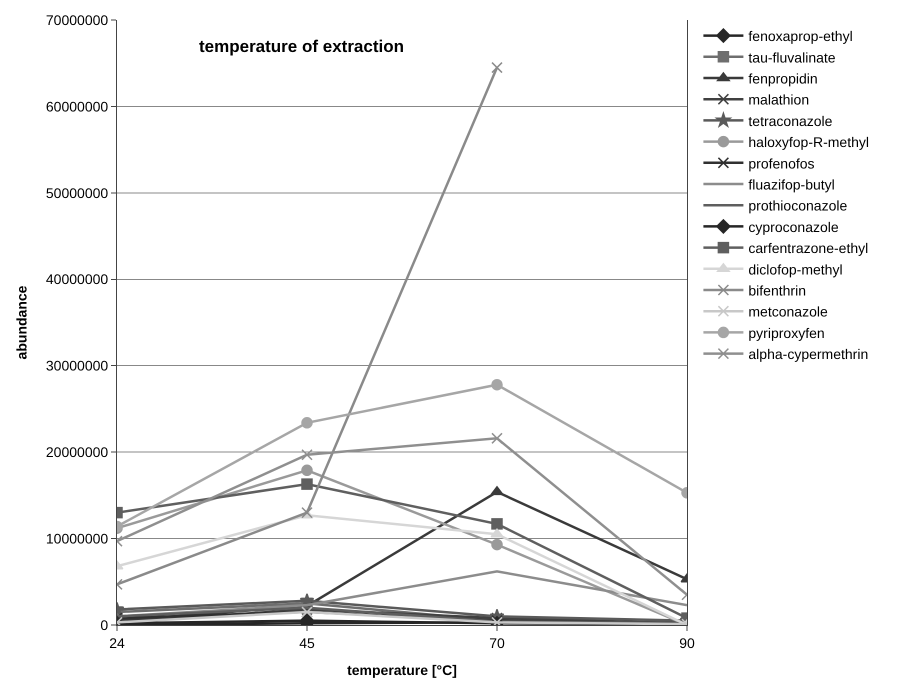 This screenshot has height=687, width=899. I want to click on y-tick-label: 10000000, so click(77, 538).